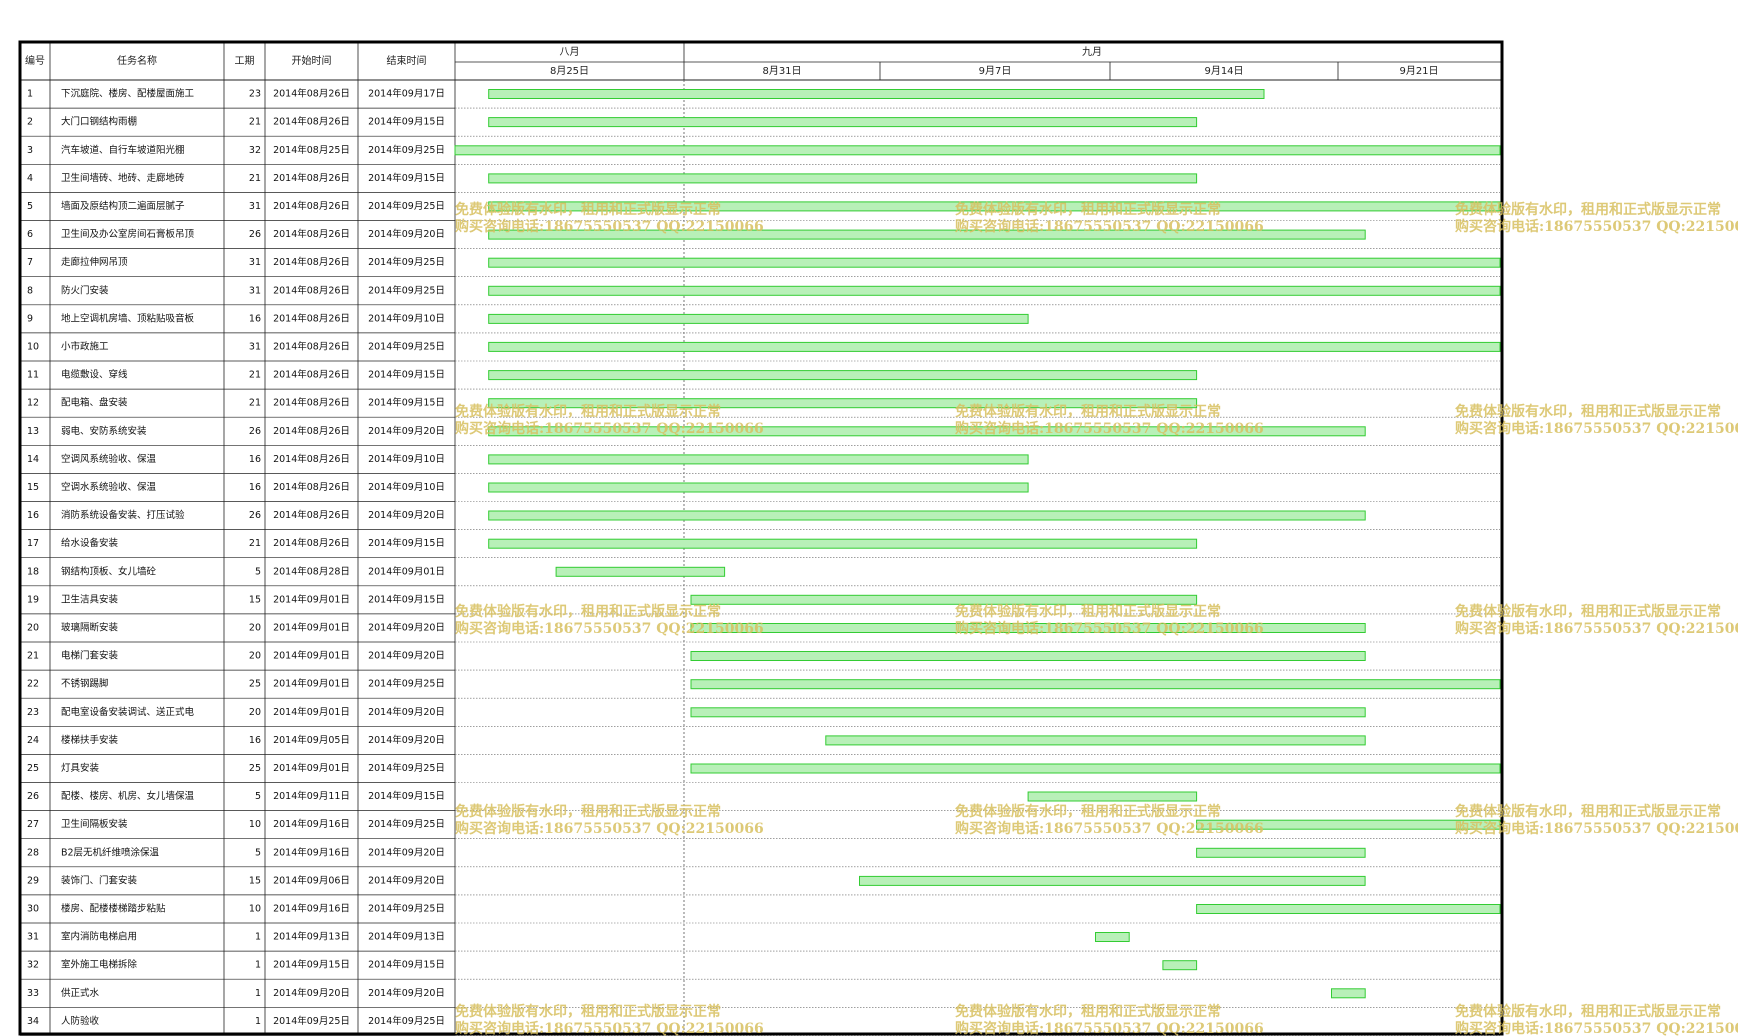  I want to click on task-id: 20, so click(33, 627).